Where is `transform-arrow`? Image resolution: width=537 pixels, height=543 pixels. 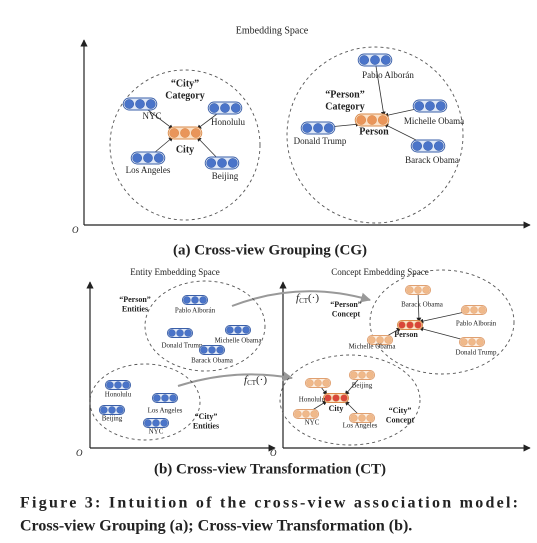
transform-arrow is located at coordinates (301, 298).